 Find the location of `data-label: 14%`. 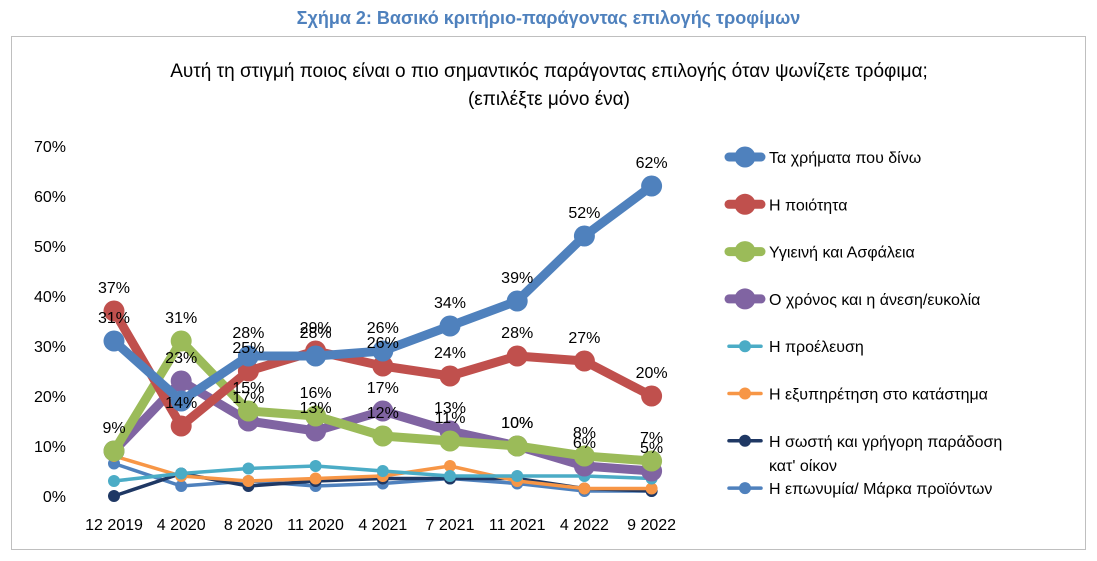

data-label: 14% is located at coordinates (181, 403).